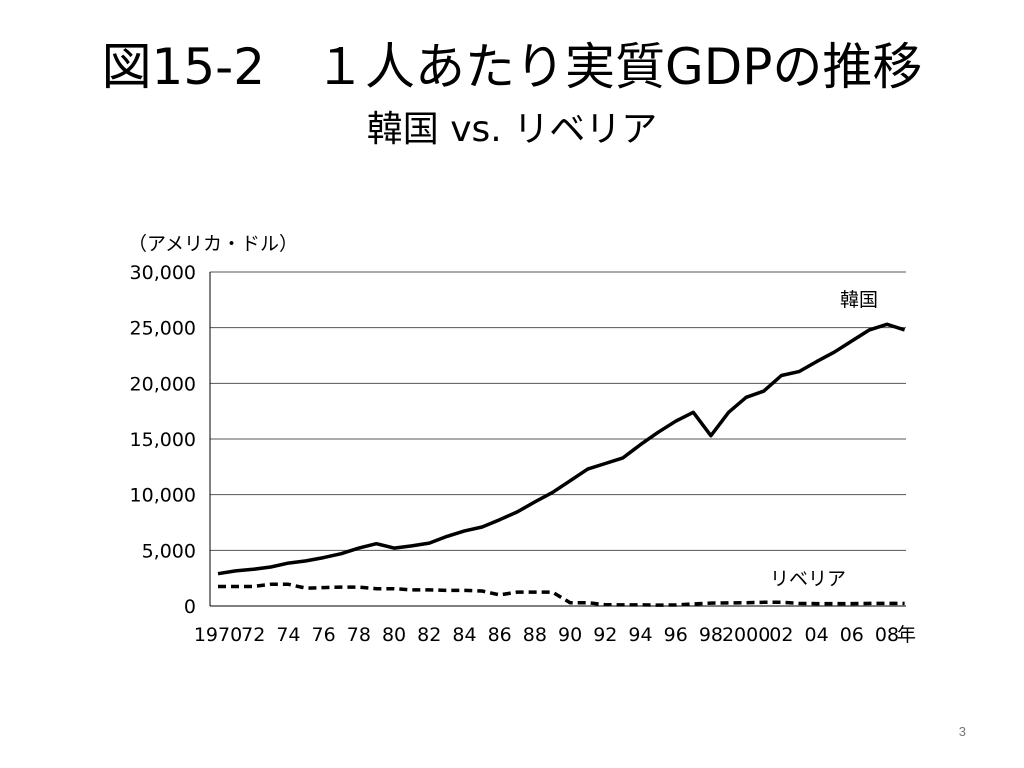  Describe the element at coordinates (169, 551) in the screenshot. I see `y-tick-label: 5,000` at that location.